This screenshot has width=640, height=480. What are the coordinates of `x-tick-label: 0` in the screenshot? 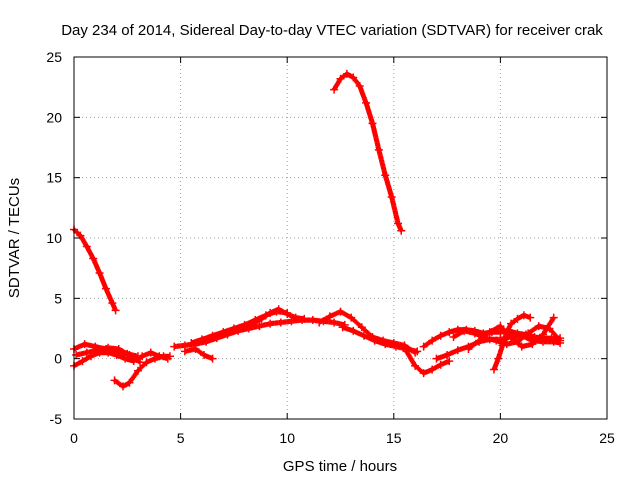 It's located at (74, 438).